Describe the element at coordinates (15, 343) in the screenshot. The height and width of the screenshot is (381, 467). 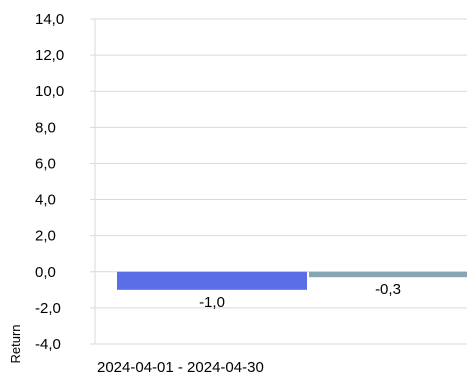
I see `y-axis-title: Return` at that location.